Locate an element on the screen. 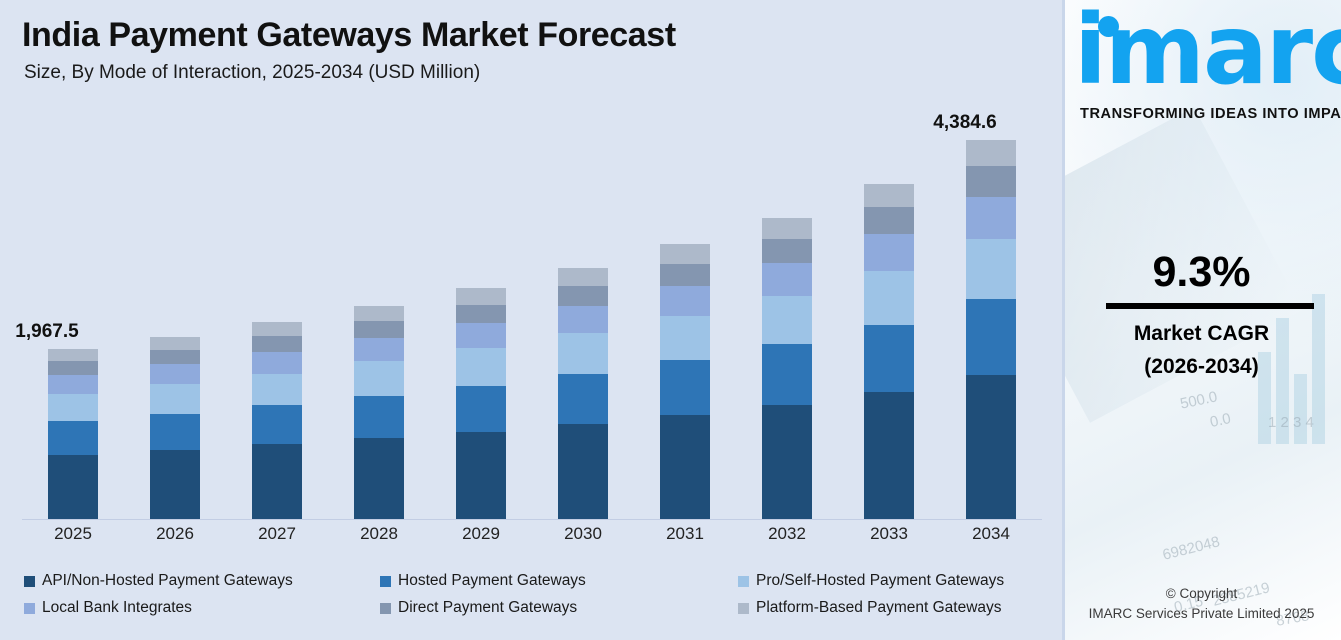 The width and height of the screenshot is (1341, 640). legend-item: Local Bank Integrates is located at coordinates (108, 608).